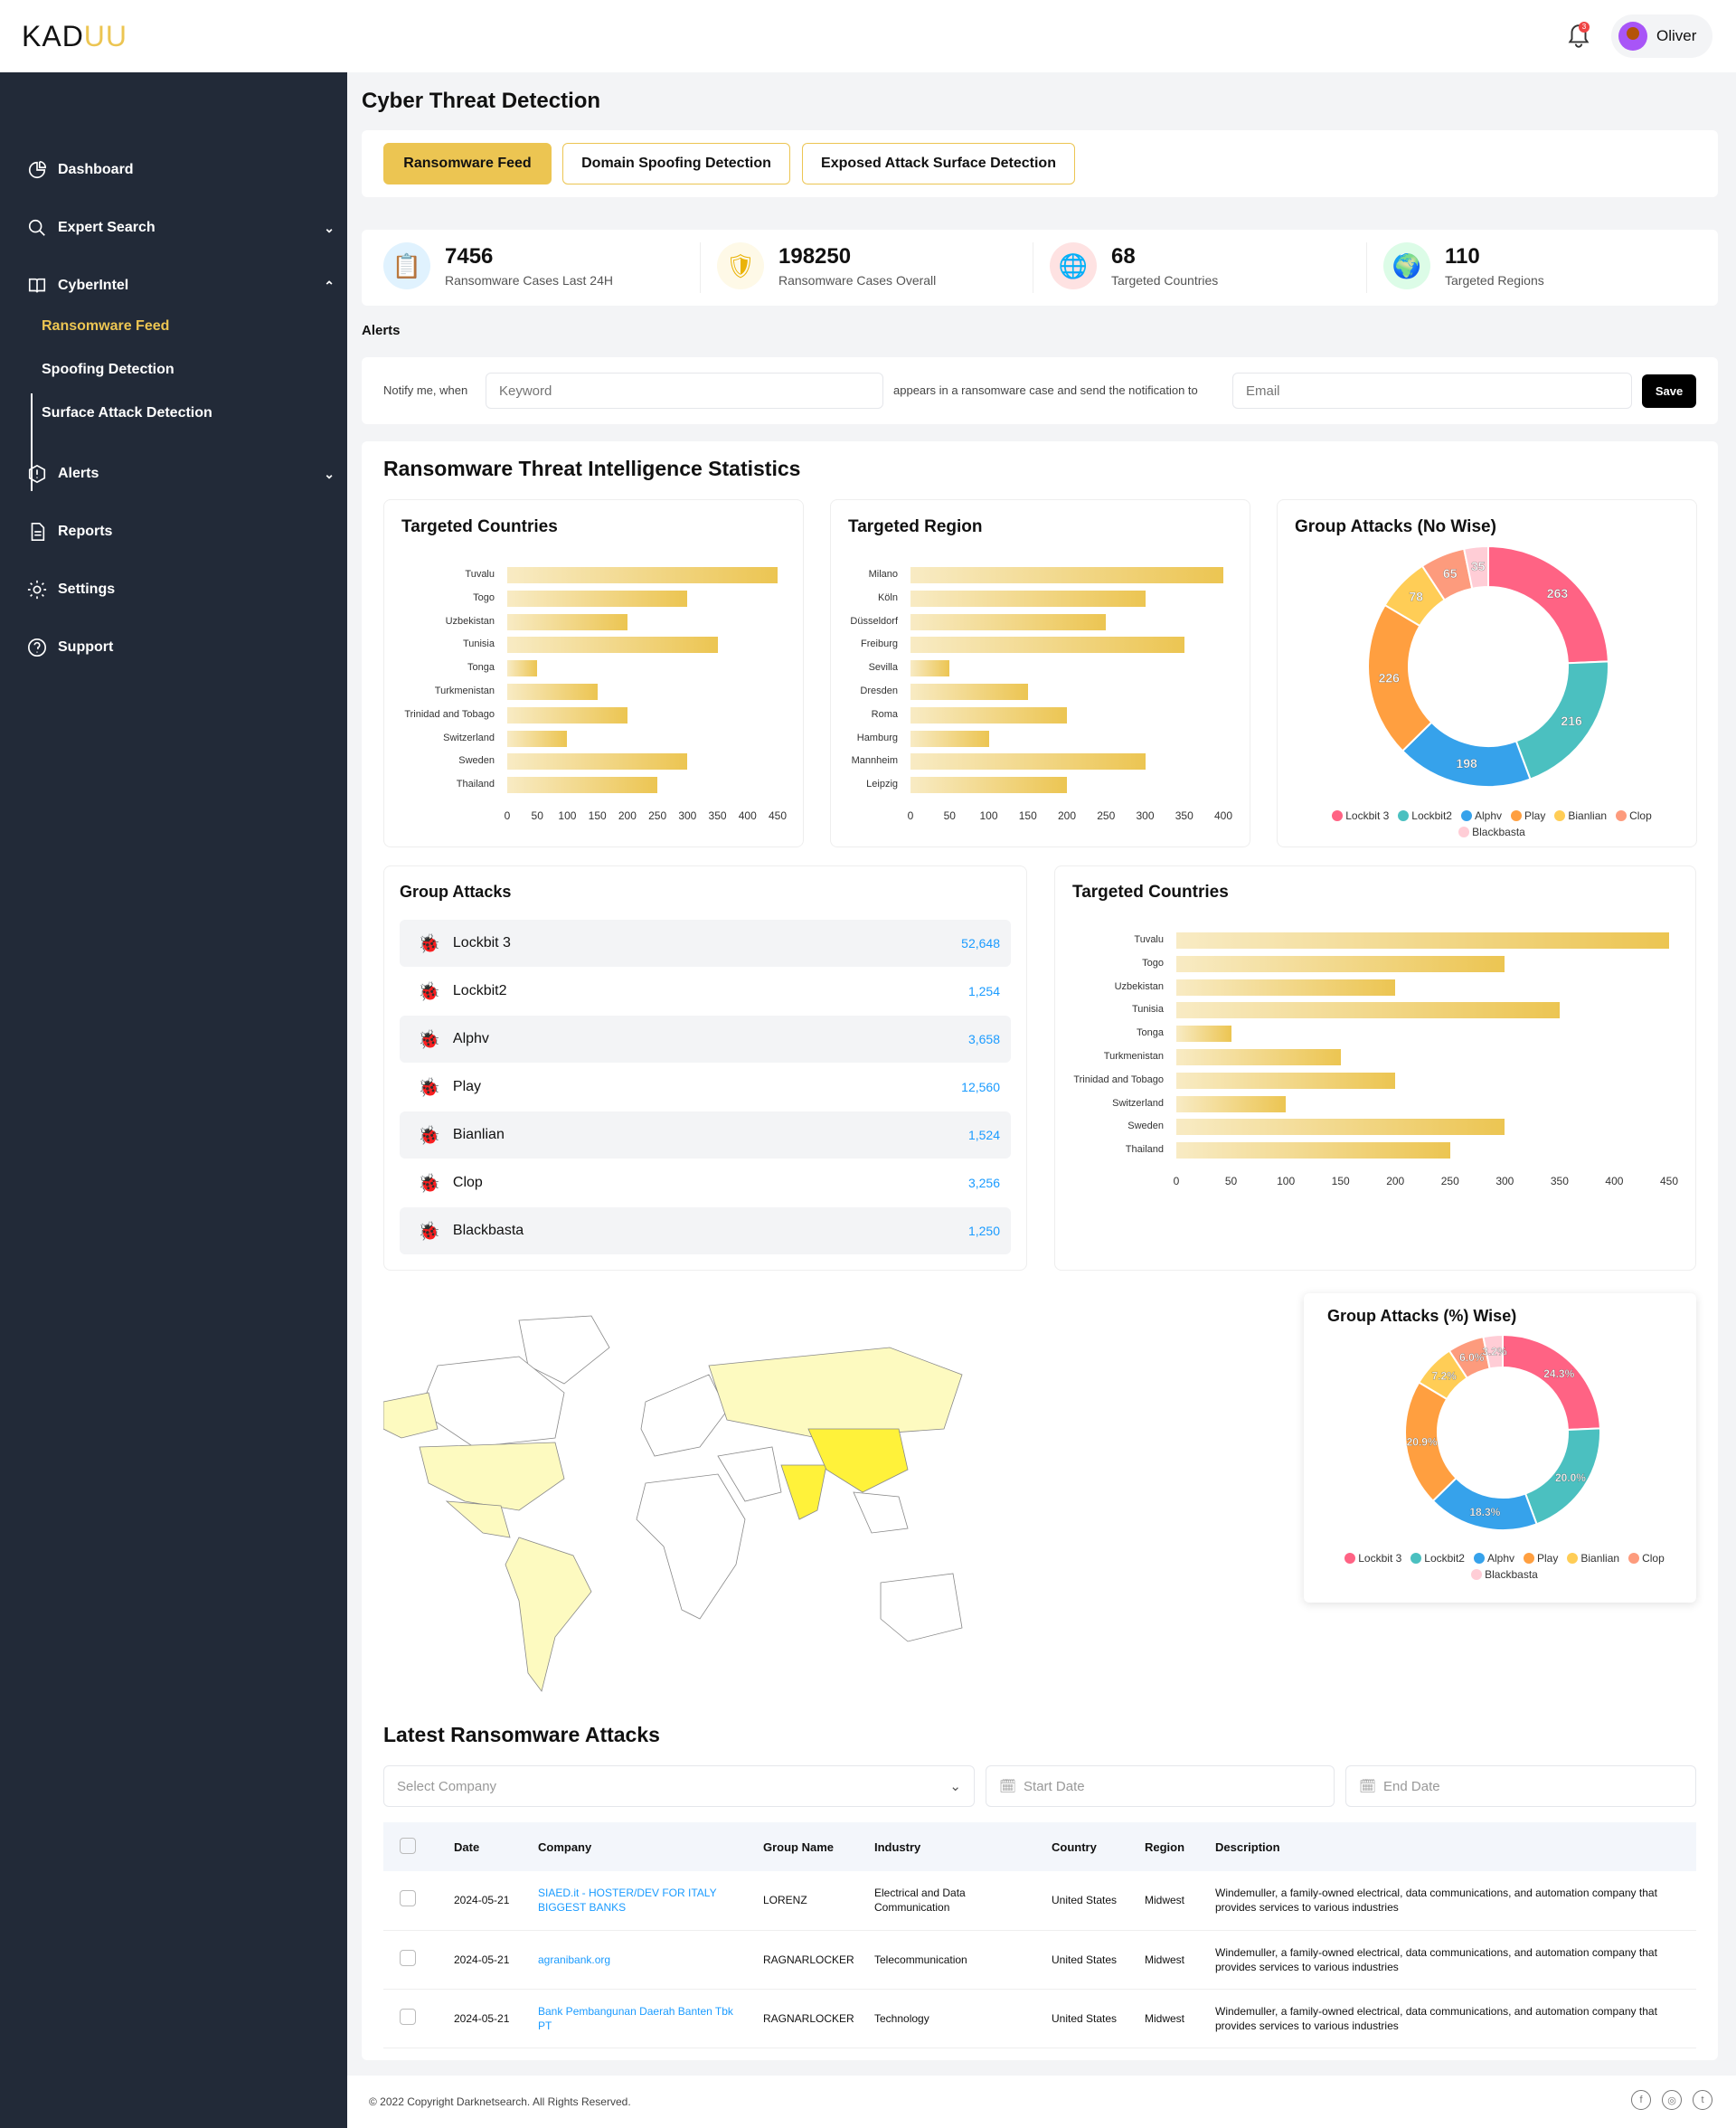  I want to click on email-input, so click(1432, 391).